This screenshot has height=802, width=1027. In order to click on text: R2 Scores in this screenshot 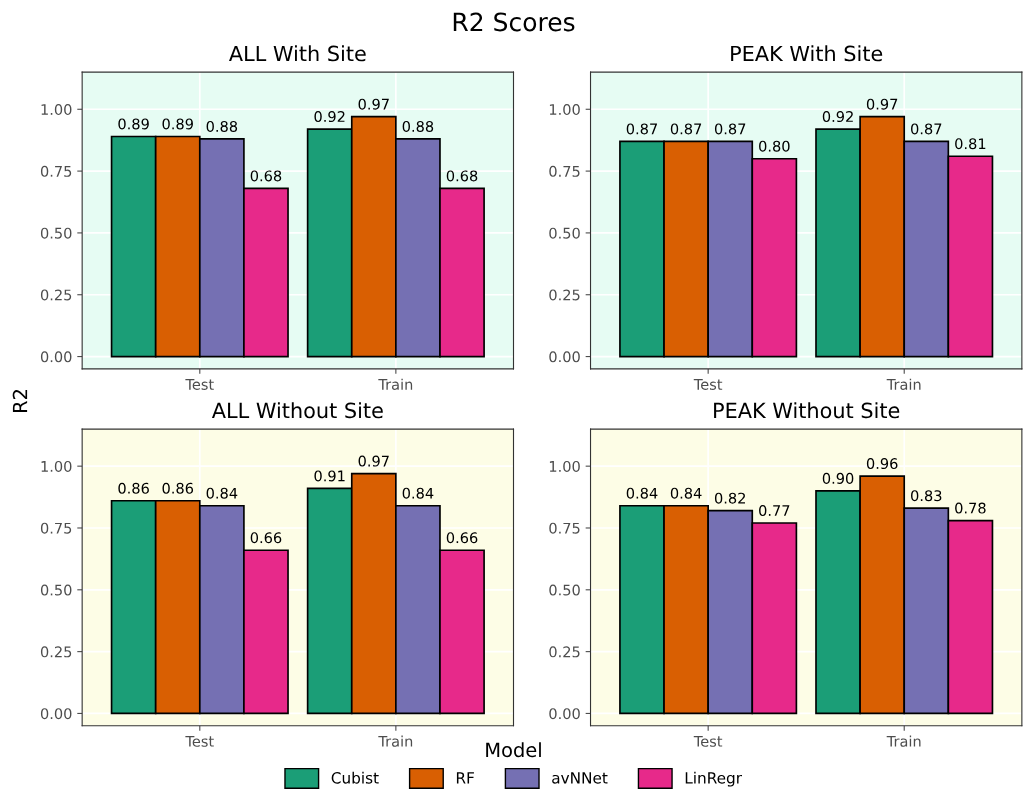, I will do `click(514, 22)`.